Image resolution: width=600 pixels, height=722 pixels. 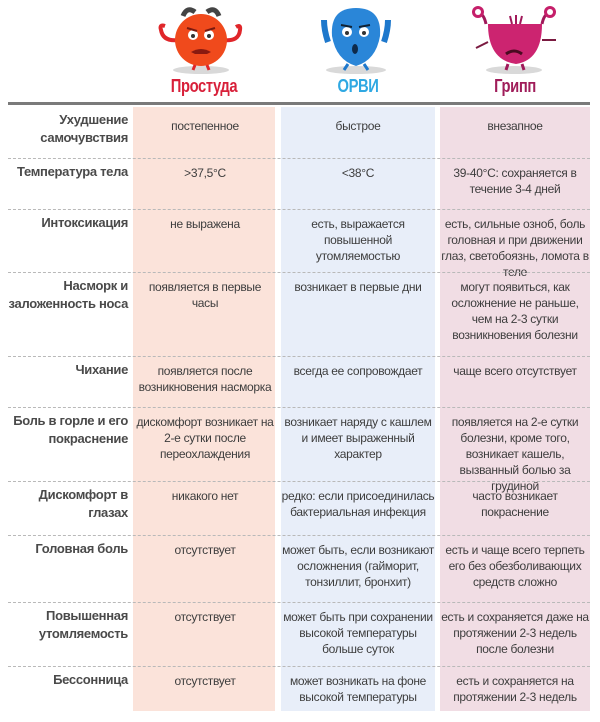 What do you see at coordinates (205, 379) in the screenshot?
I see `cold-cell: появляется после возникновения насморка` at bounding box center [205, 379].